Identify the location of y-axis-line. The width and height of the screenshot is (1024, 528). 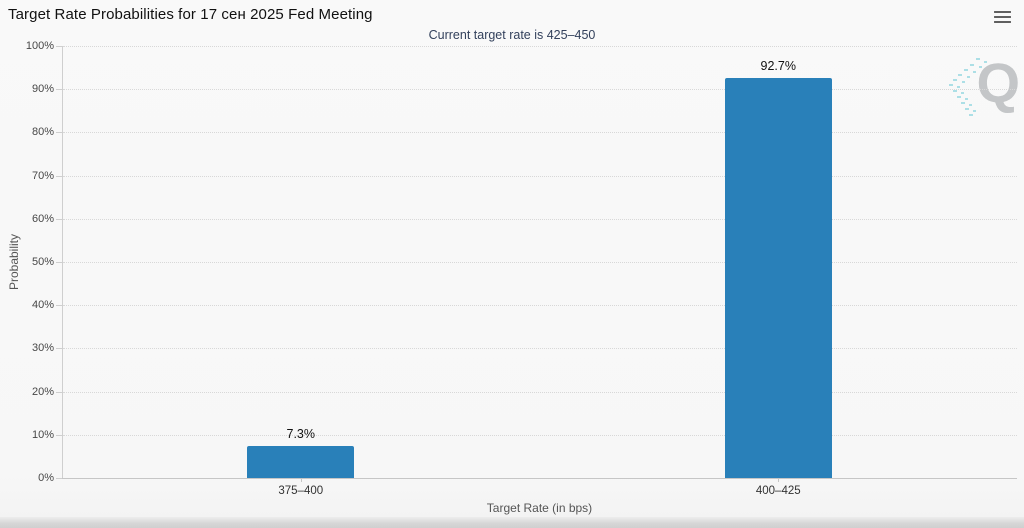
(62, 262).